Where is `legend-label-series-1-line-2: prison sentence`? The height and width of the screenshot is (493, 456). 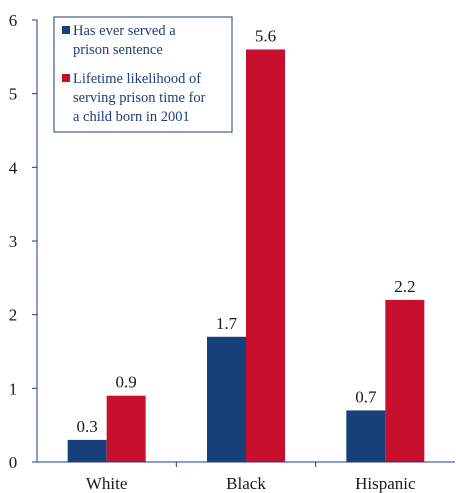
legend-label-series-1-line-2: prison sentence is located at coordinates (118, 50).